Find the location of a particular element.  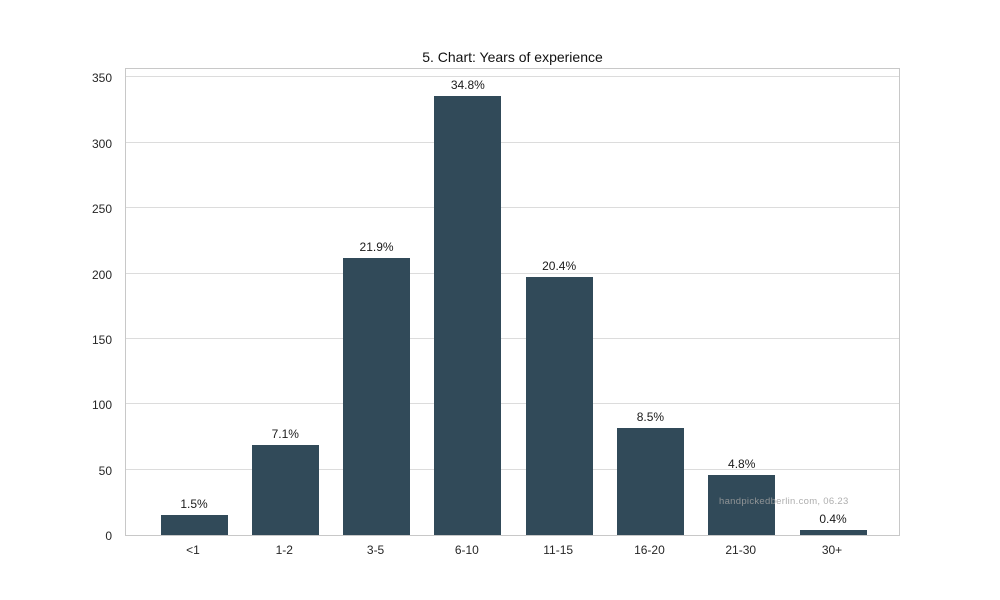

y-tick-label: 50 is located at coordinates (105, 470).